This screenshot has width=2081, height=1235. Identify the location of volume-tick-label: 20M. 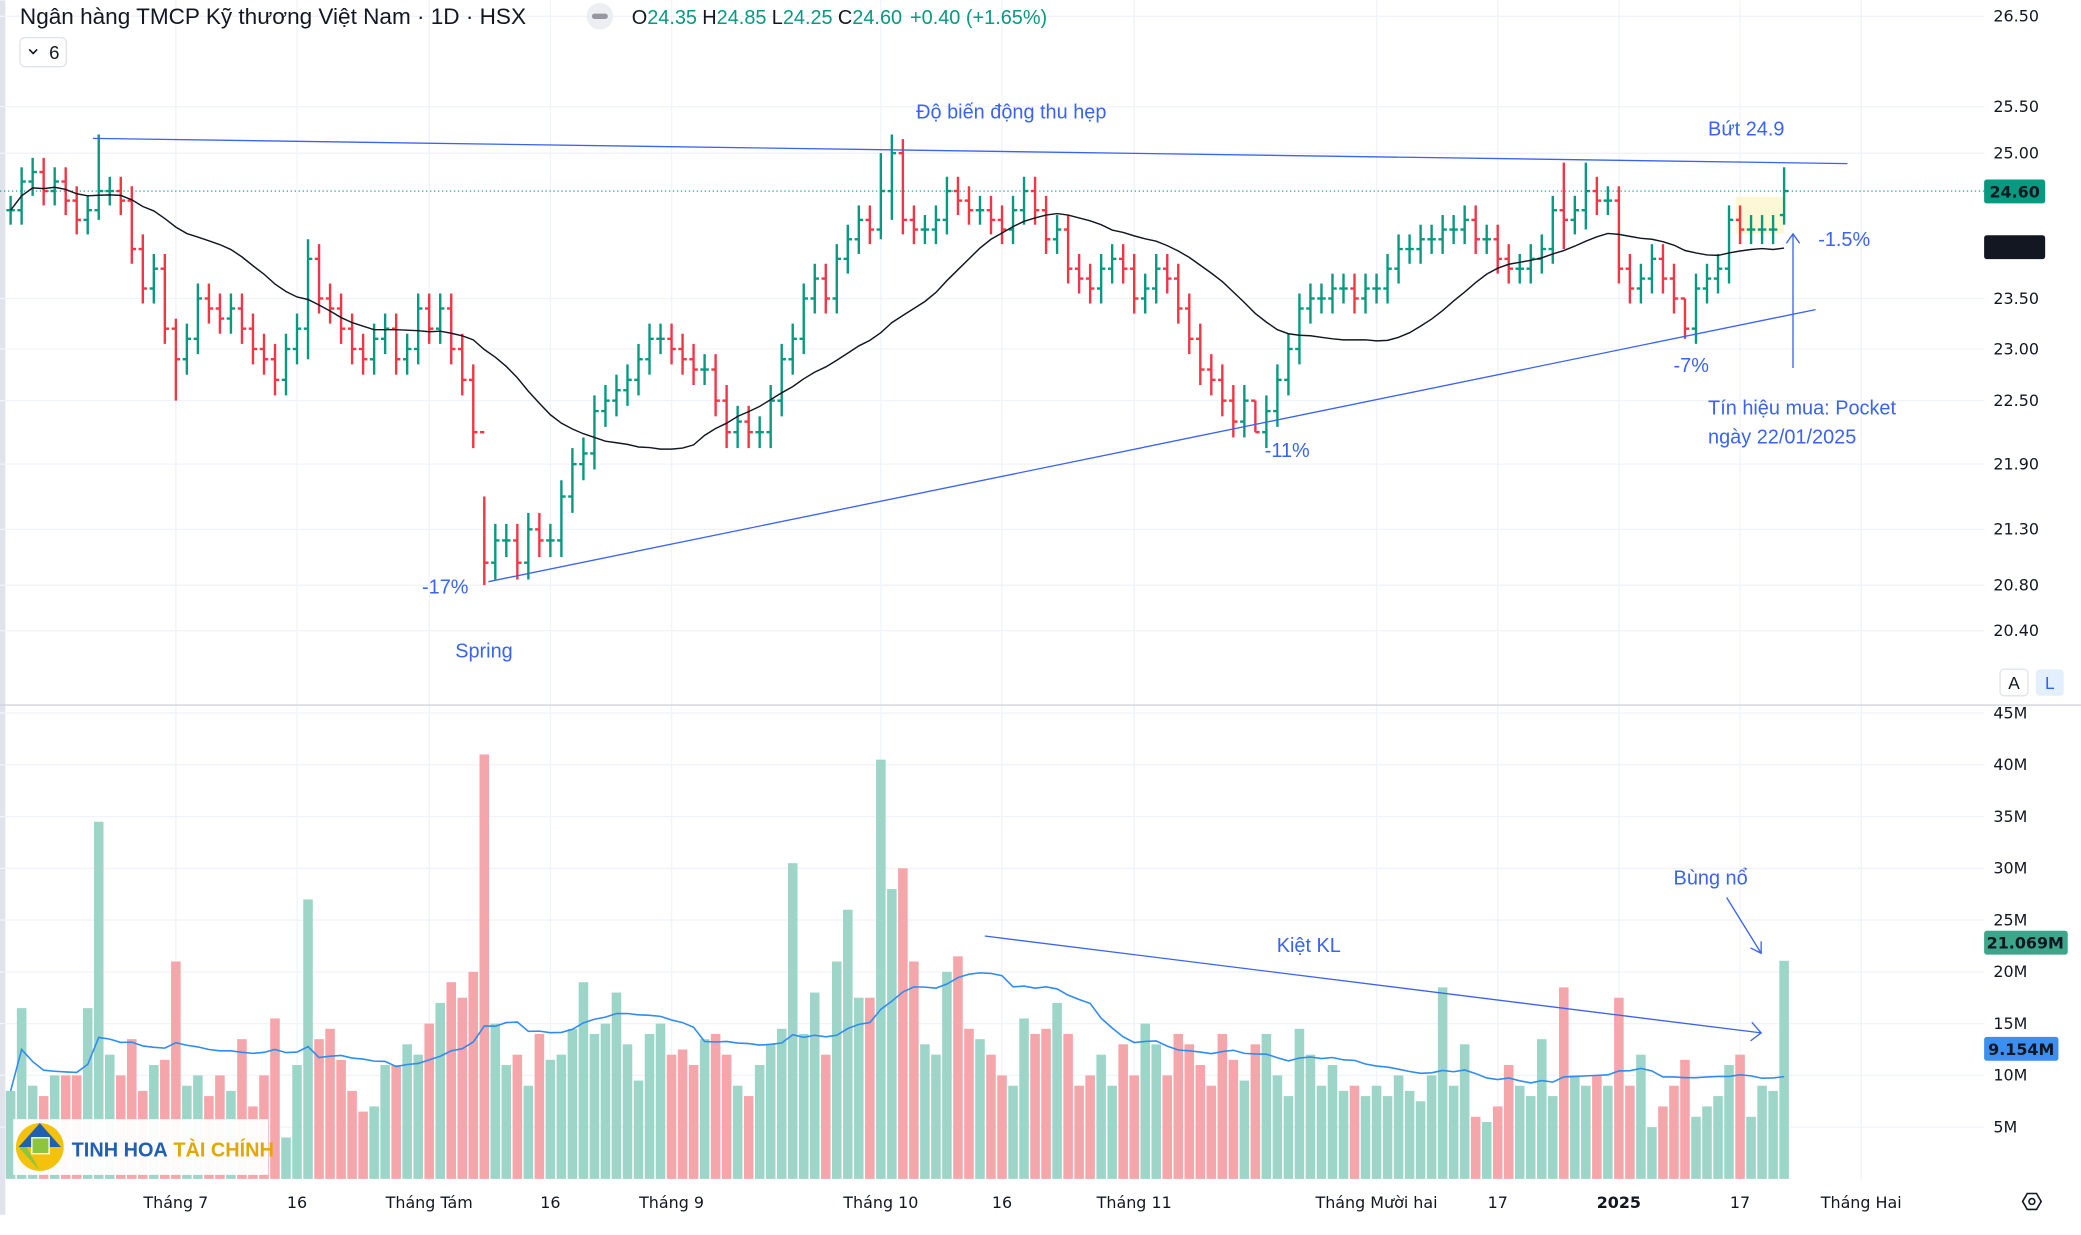
(2010, 971).